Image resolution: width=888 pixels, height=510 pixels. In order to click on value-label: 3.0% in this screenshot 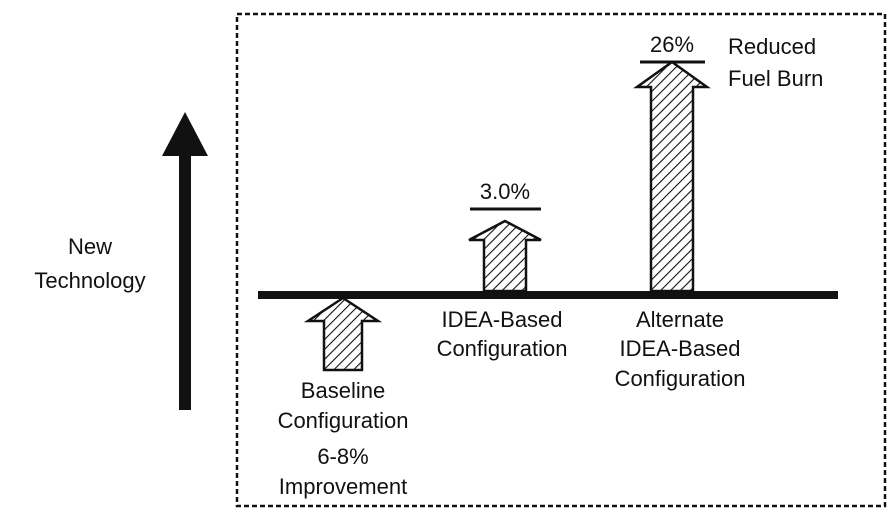, I will do `click(505, 191)`.